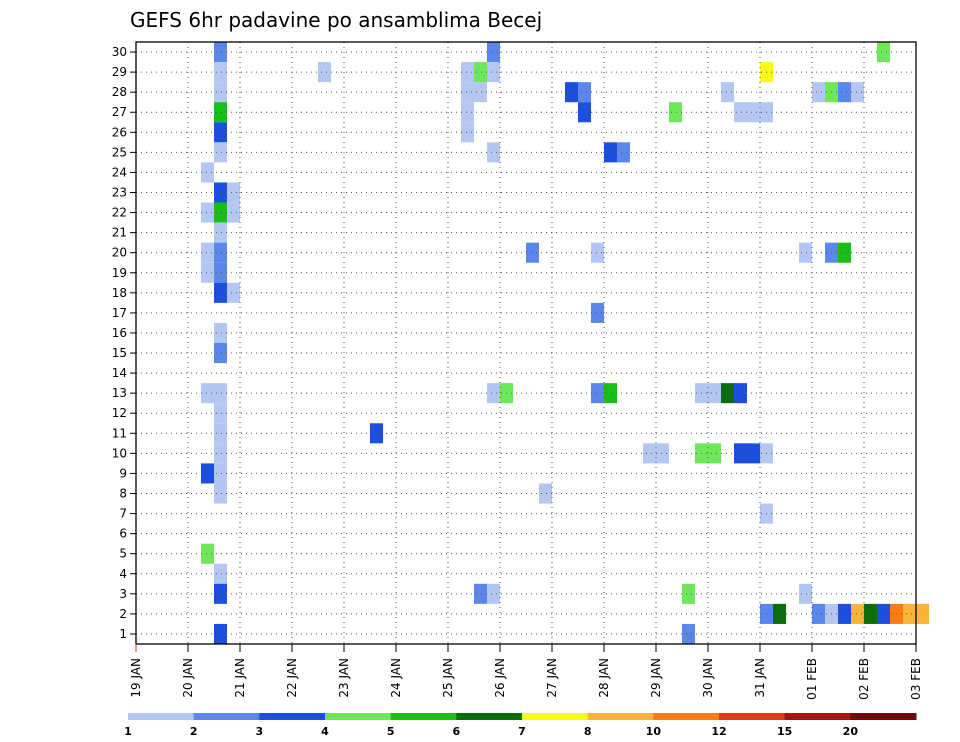 The height and width of the screenshot is (742, 960). What do you see at coordinates (391, 731) in the screenshot?
I see `colorbar-label: 5` at bounding box center [391, 731].